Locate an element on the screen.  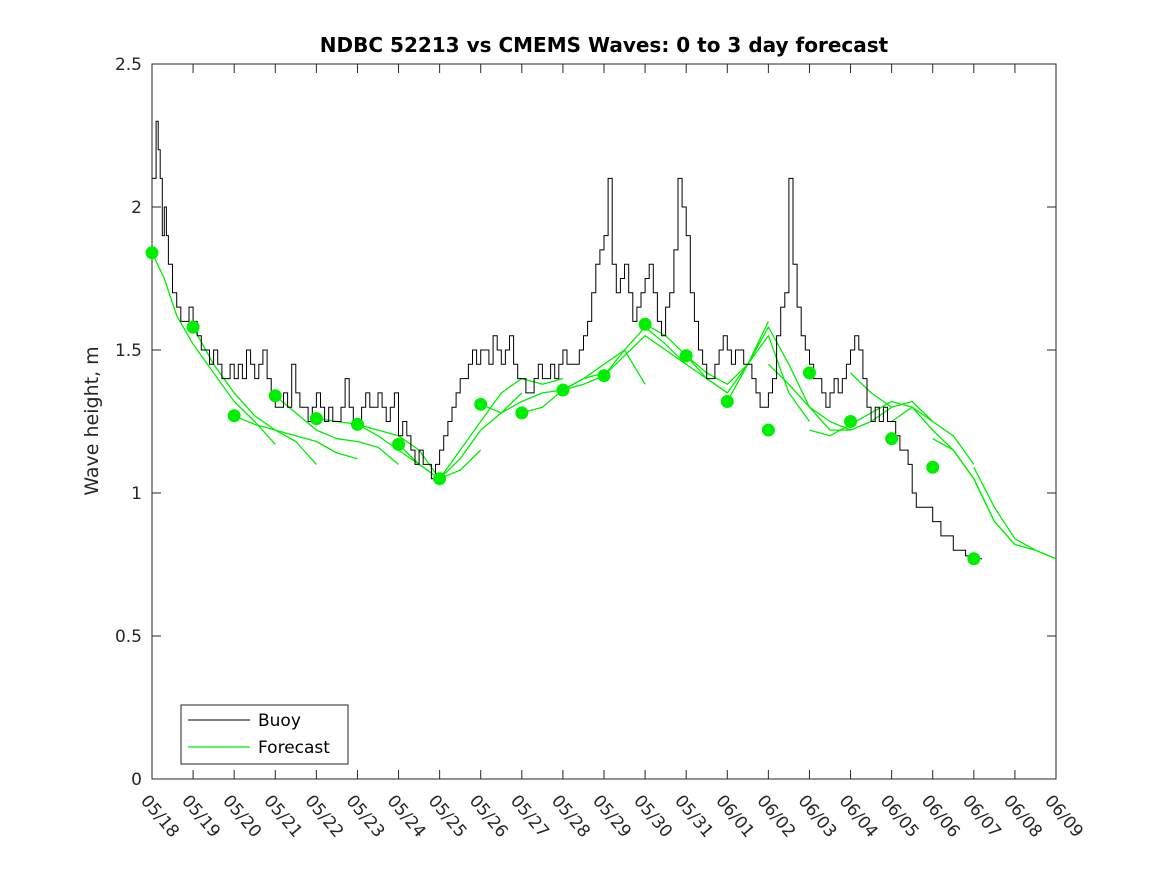
y-tick-label: 2 is located at coordinates (136, 208).